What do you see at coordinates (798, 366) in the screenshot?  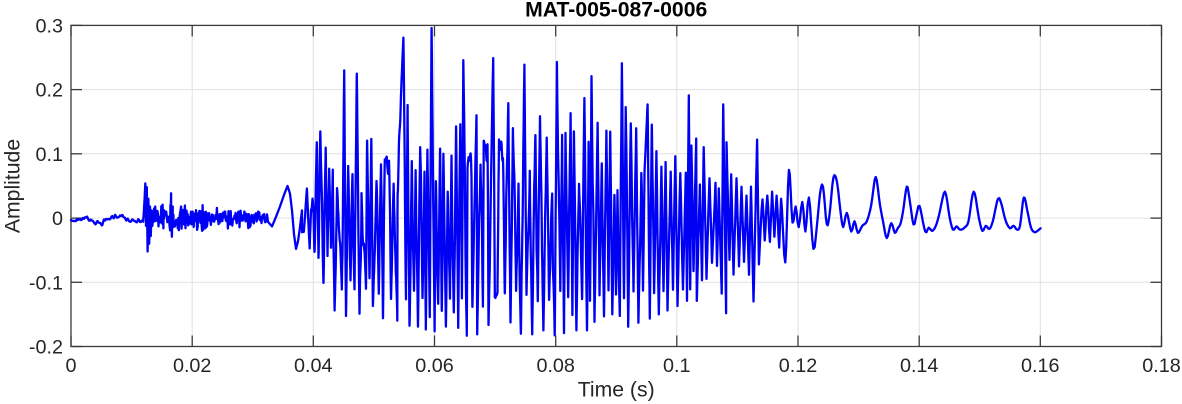 I see `svg-text: 0.12` at bounding box center [798, 366].